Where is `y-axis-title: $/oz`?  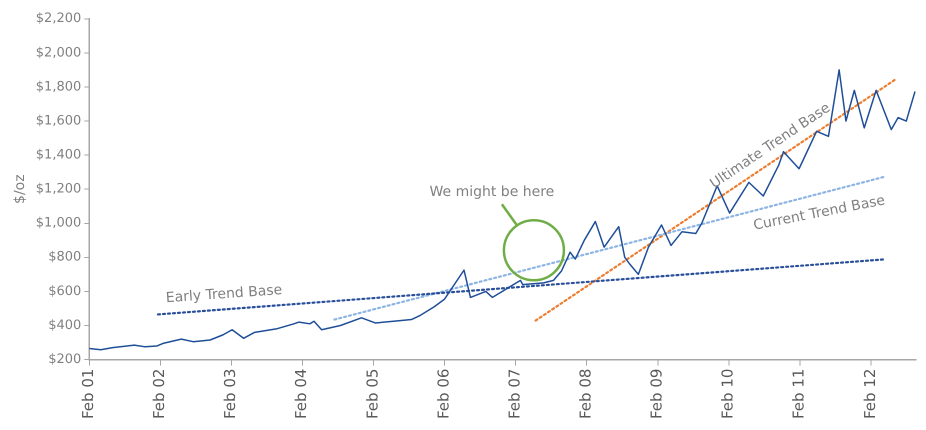
y-axis-title: $/oz is located at coordinates (20, 189).